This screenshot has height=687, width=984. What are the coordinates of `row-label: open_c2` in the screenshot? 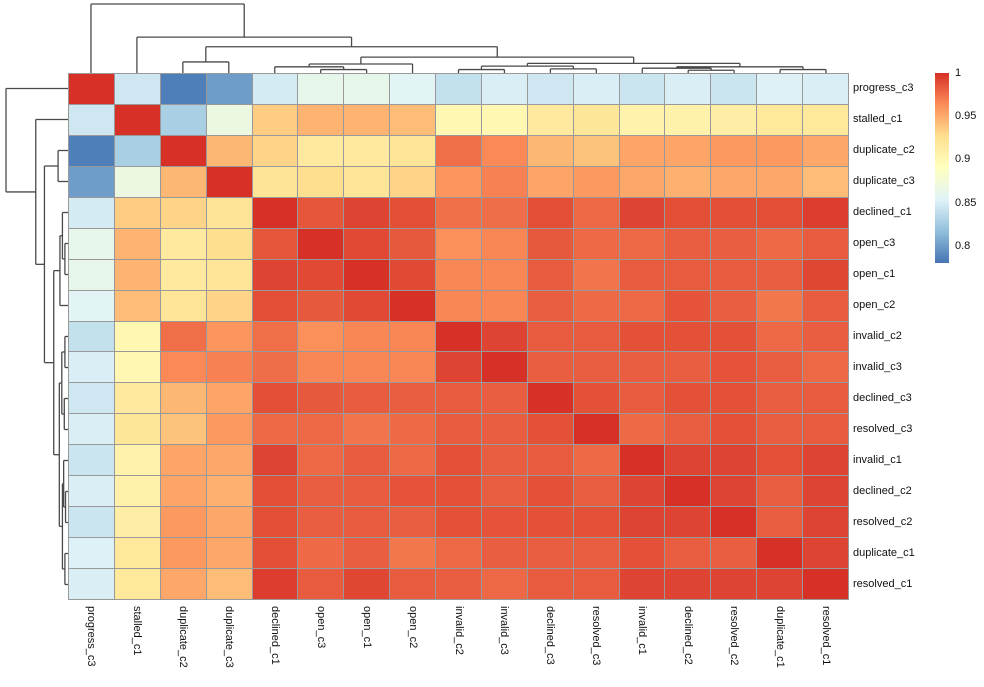 It's located at (874, 305).